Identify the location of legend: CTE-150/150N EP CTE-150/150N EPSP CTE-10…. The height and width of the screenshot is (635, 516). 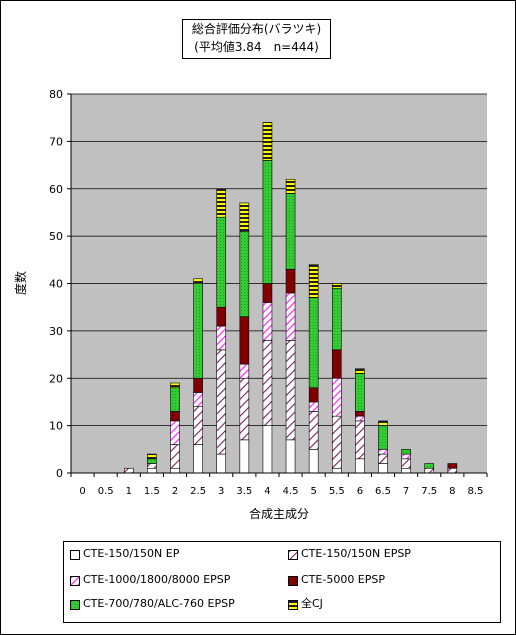
(282, 582).